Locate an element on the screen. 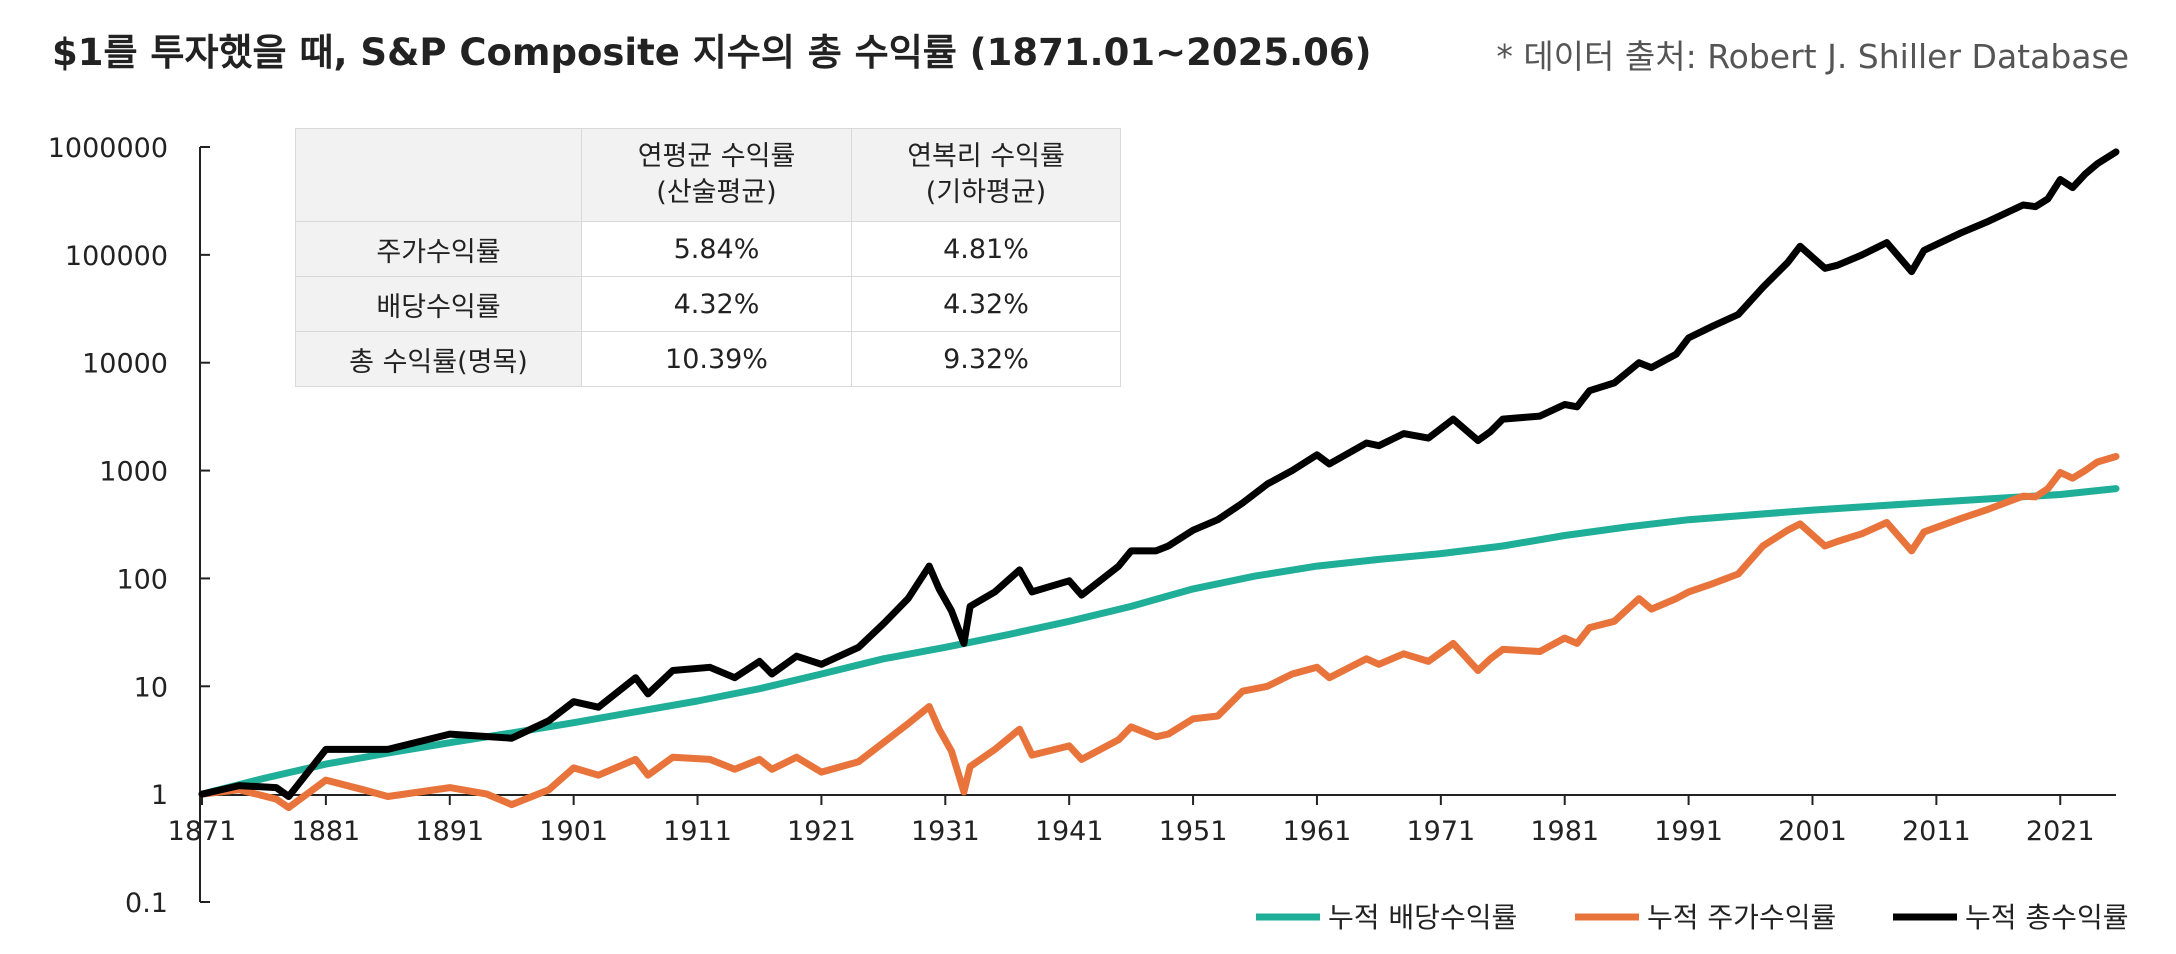  table-header-arithmetic: 연평균 수익률 (산술평균) is located at coordinates (716, 175).